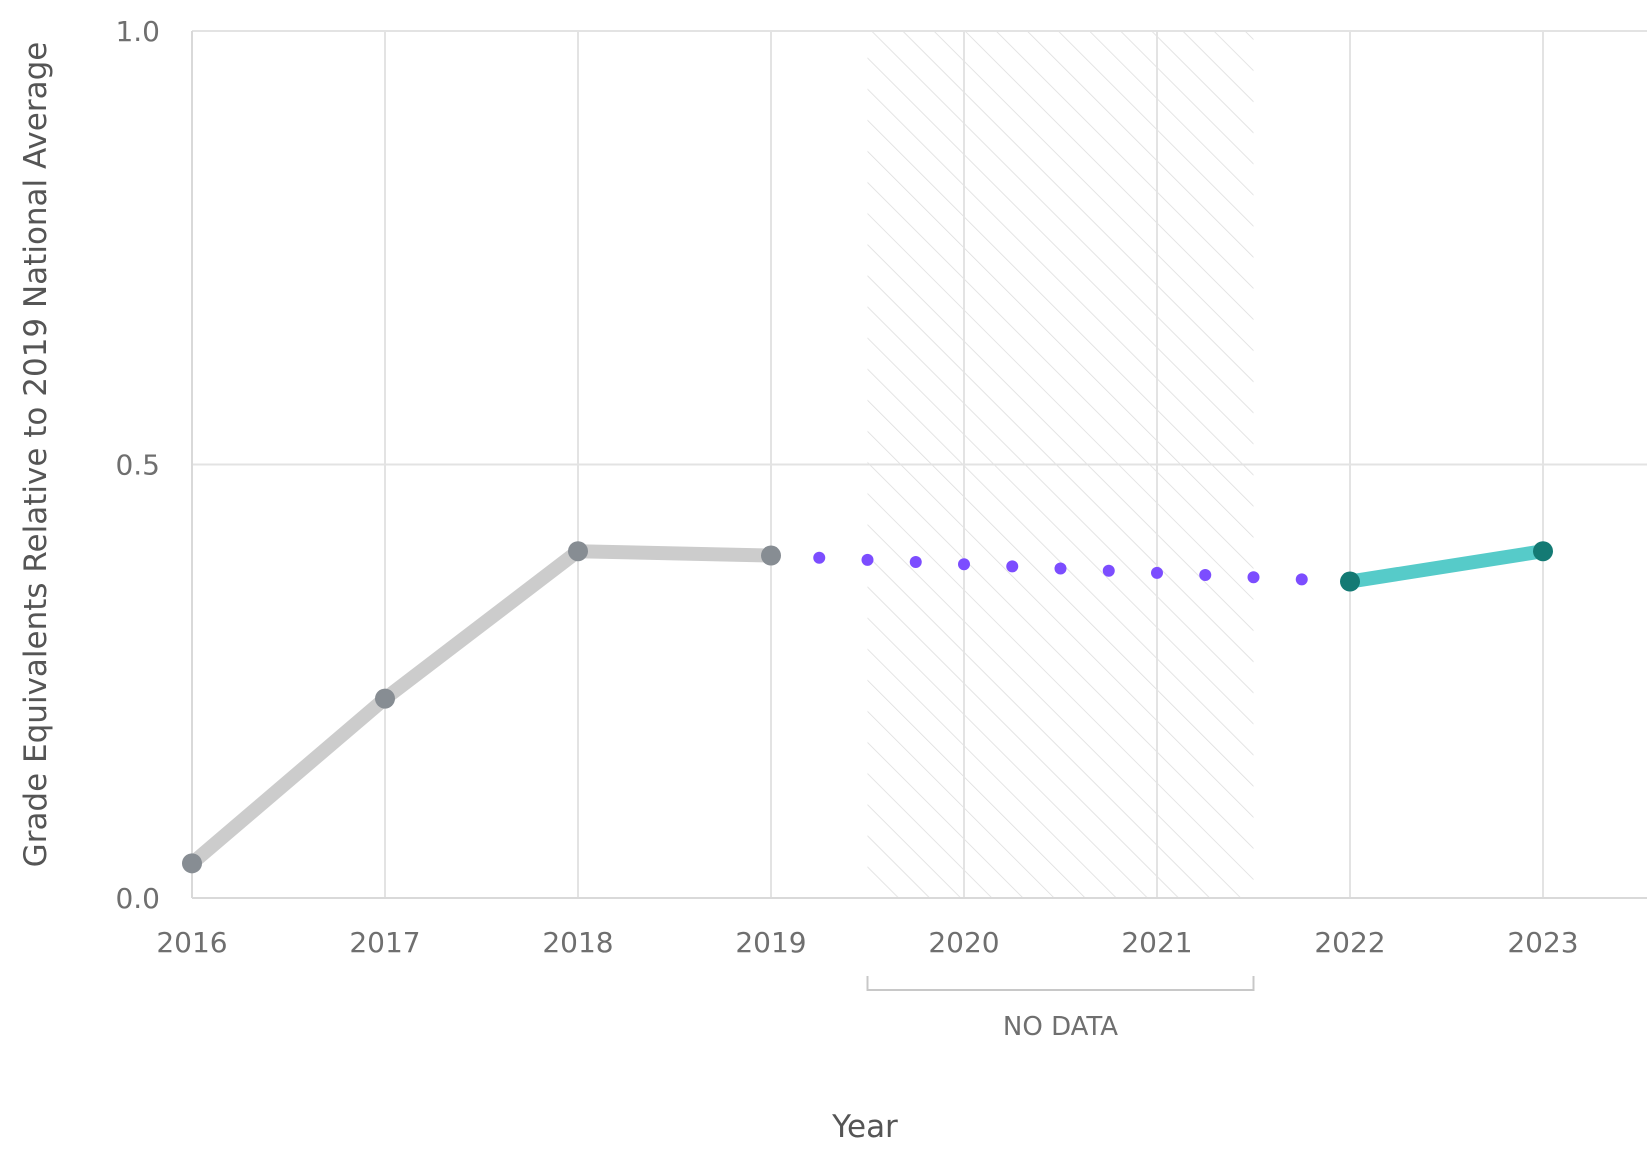 This screenshot has height=1151, width=1647. I want to click on x-tick-label: 2018, so click(577, 942).